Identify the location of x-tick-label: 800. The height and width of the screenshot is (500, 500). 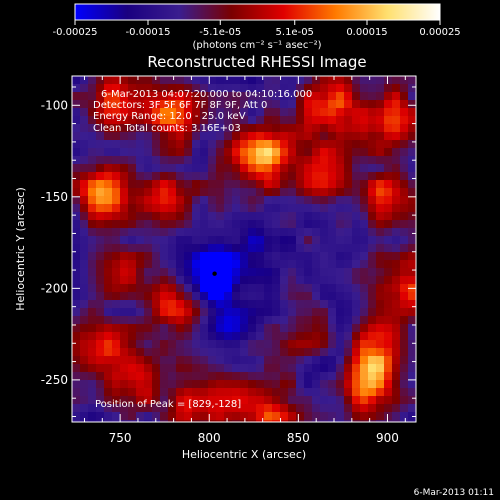
(209, 438).